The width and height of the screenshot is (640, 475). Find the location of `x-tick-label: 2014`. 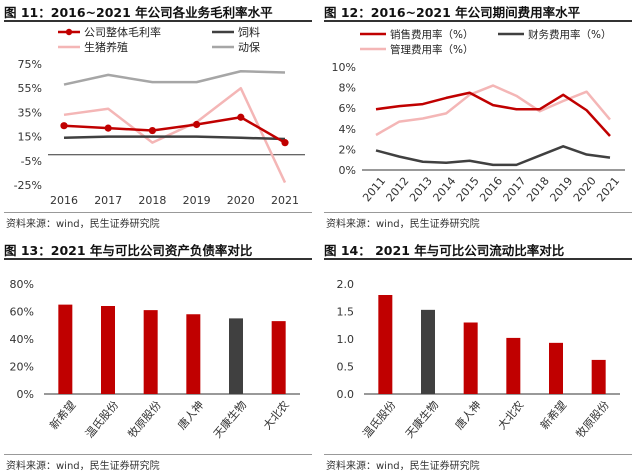

x-tick-label: 2014 is located at coordinates (444, 190).